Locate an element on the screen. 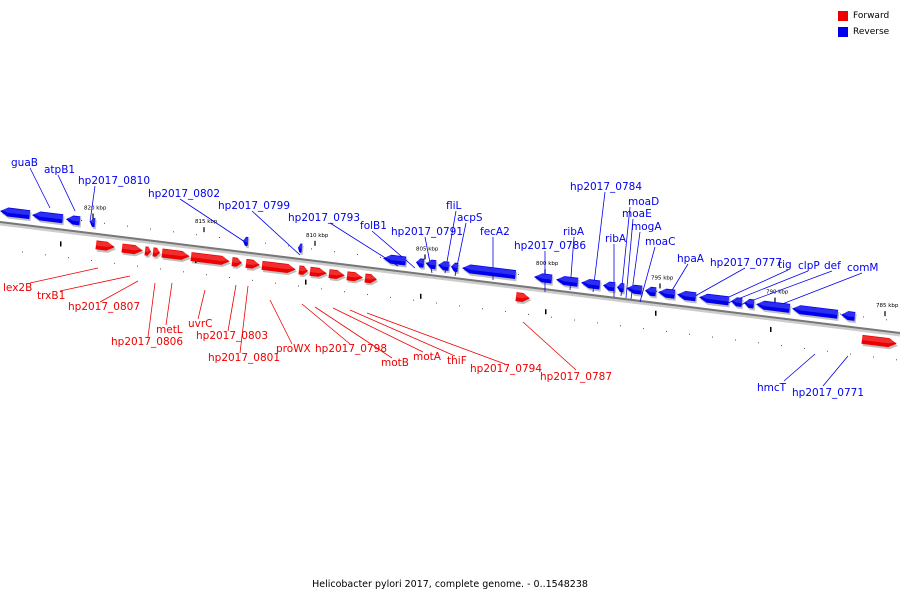  forward-gene-label: hp2017_0803 is located at coordinates (232, 336).